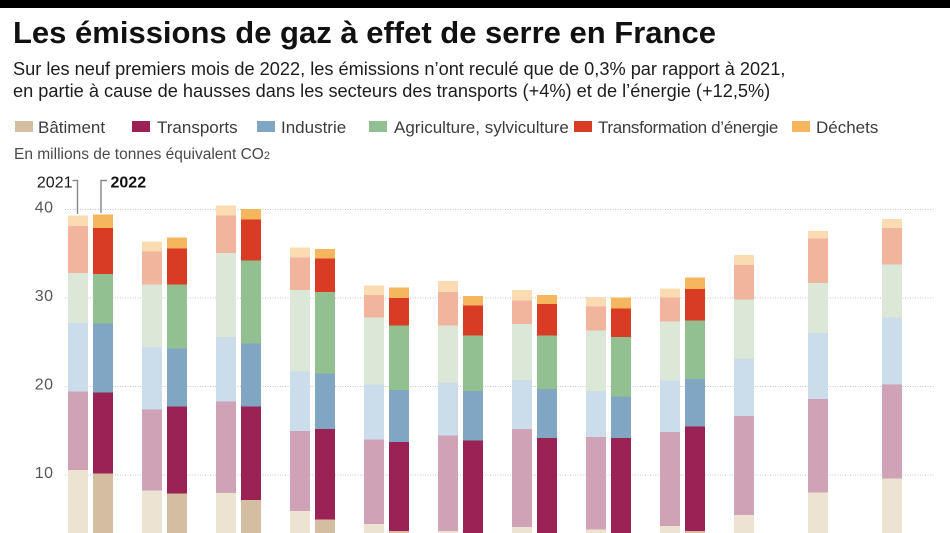 This screenshot has height=533, width=950. What do you see at coordinates (44, 385) in the screenshot?
I see `svg-text: 20` at bounding box center [44, 385].